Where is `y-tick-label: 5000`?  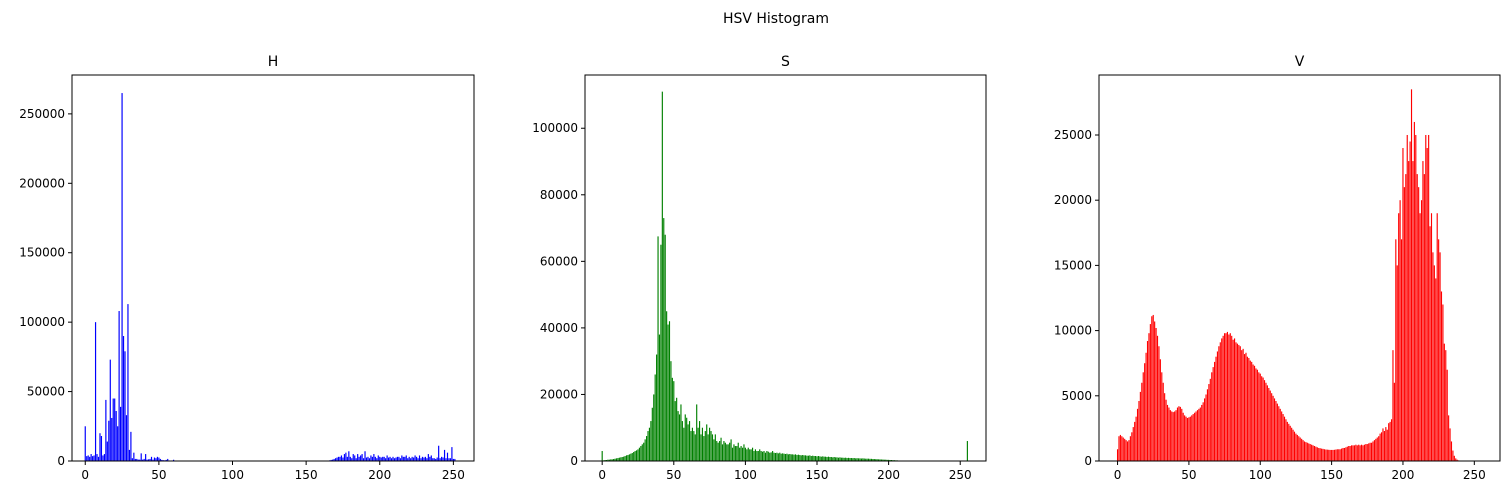 y-tick-label: 5000 is located at coordinates (1076, 396).